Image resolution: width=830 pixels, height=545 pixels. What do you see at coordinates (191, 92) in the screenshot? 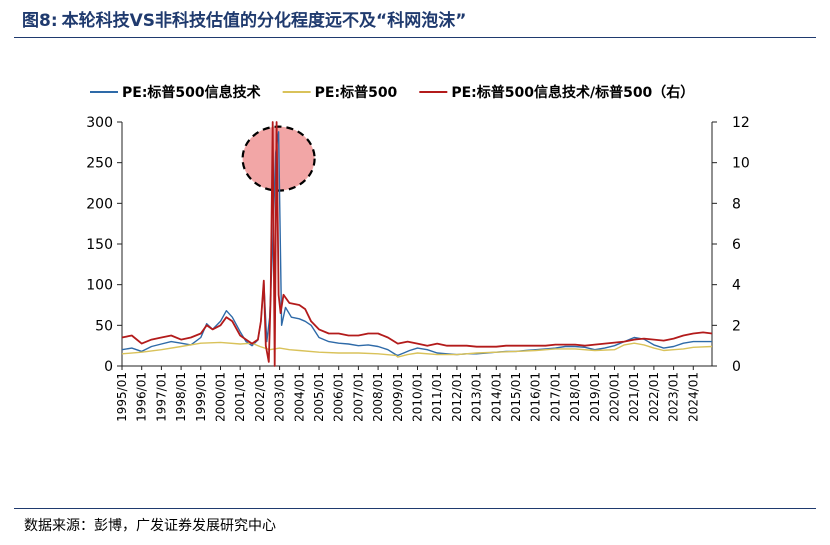
I see `legend-label-0: PE:标普500信息技术` at bounding box center [191, 92].